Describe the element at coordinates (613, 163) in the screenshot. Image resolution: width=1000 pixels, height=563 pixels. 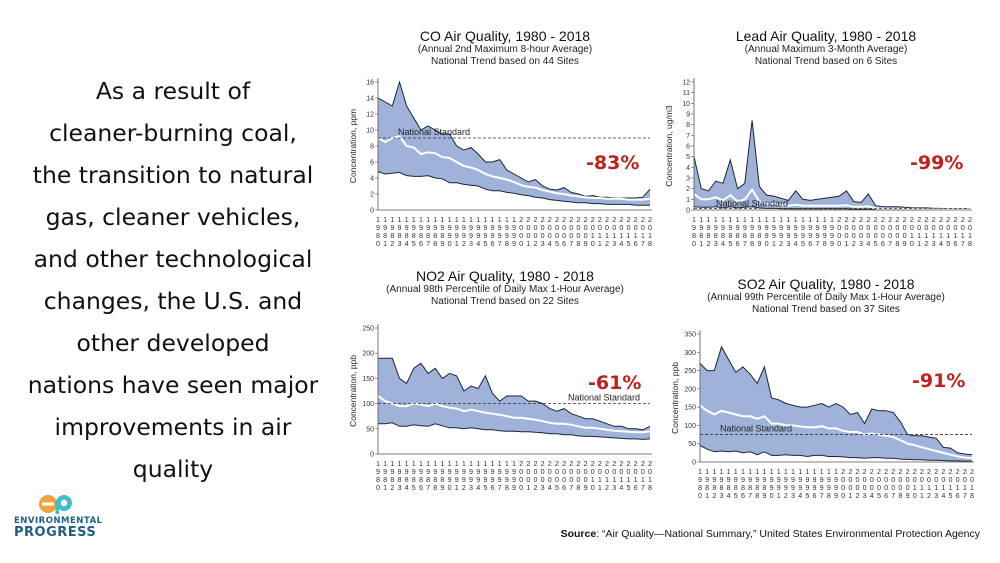
I see `percent-change: -83%` at that location.